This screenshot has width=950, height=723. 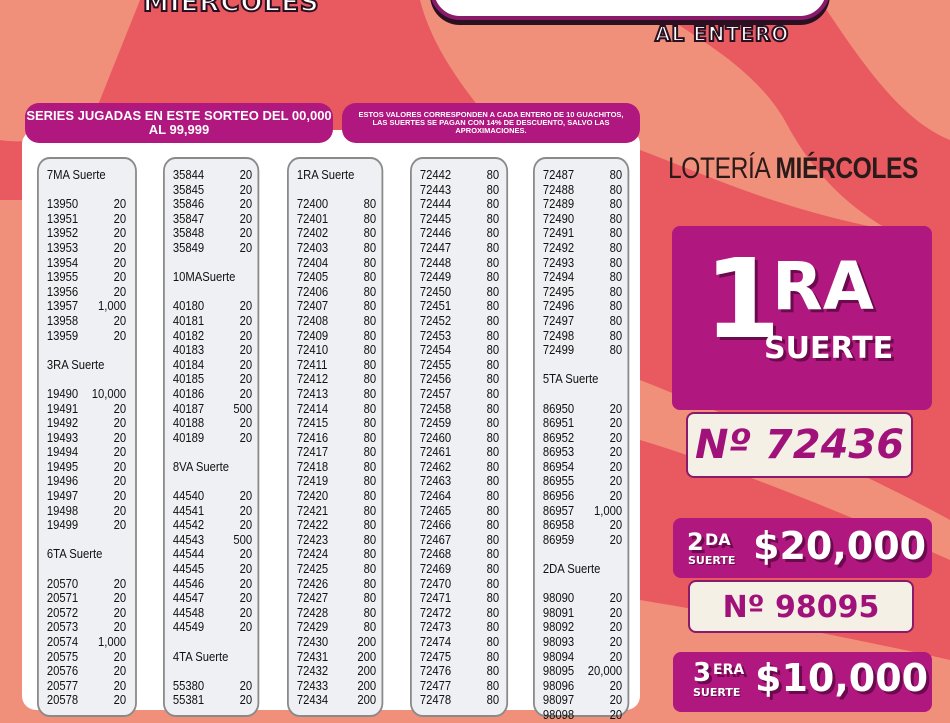 What do you see at coordinates (558, 247) in the screenshot?
I see `serial-number: 72492` at bounding box center [558, 247].